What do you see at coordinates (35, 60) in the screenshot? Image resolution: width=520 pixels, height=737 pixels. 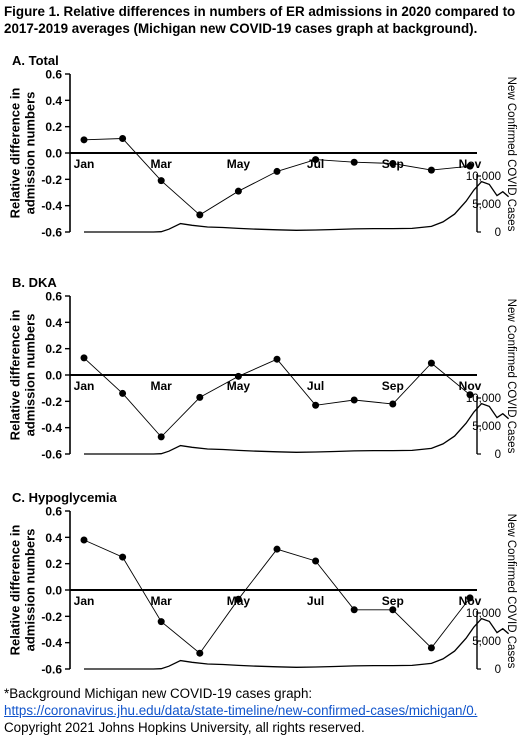 I see `panel-title: A. Total` at bounding box center [35, 60].